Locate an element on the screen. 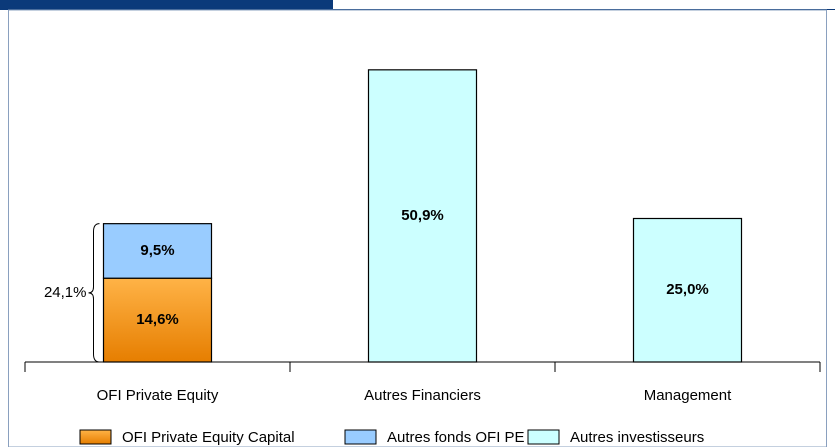 The height and width of the screenshot is (447, 835). annotation: 24,1% is located at coordinates (65, 292).